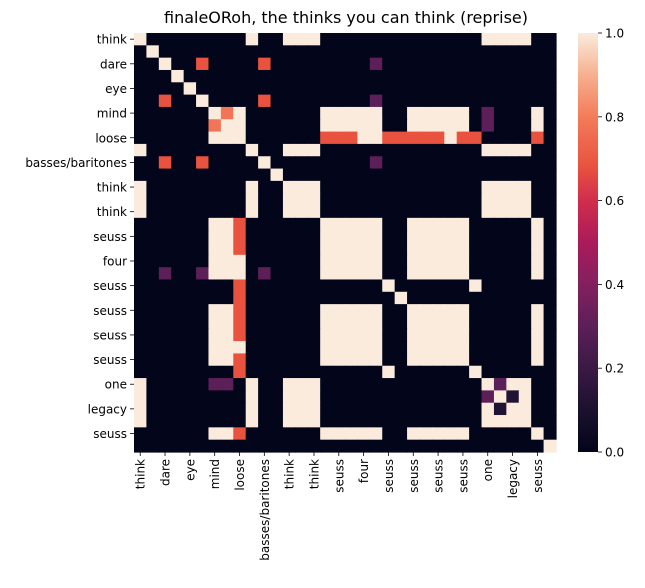 The image size is (645, 588). I want to click on x-tick-label: legacy, so click(513, 478).